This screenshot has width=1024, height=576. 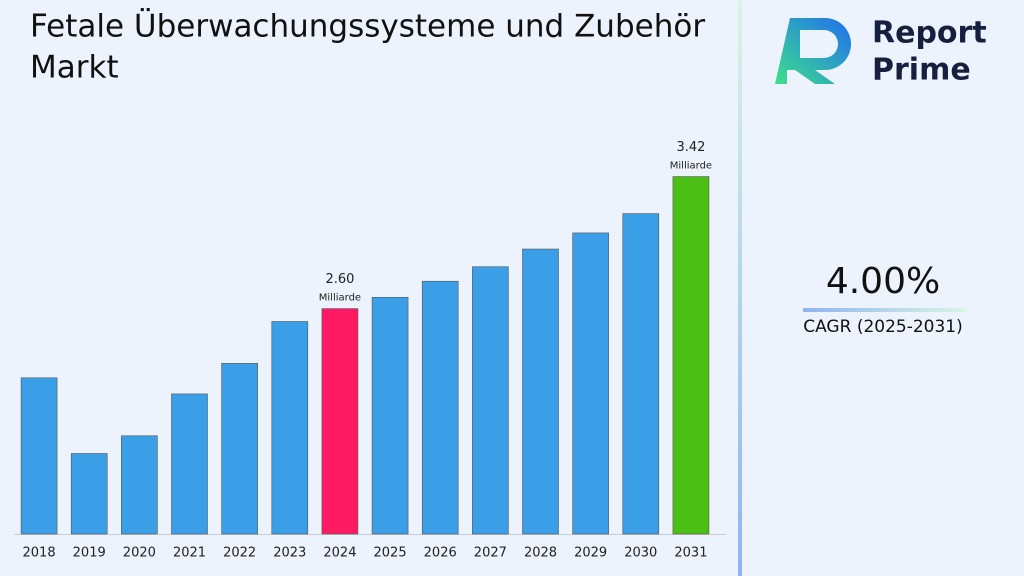 What do you see at coordinates (440, 553) in the screenshot?
I see `x-tick-label: 2026` at bounding box center [440, 553].